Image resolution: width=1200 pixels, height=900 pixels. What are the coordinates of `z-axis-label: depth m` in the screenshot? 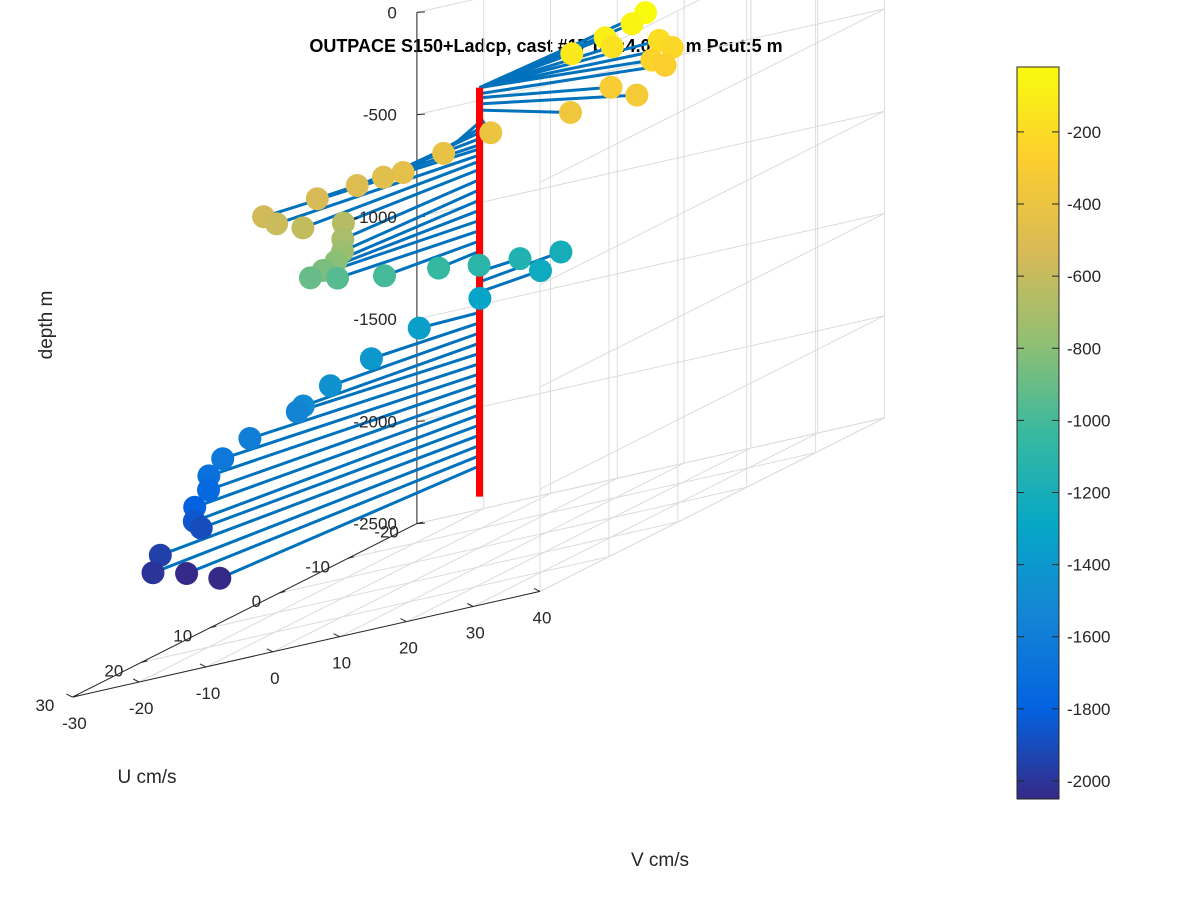 It's located at (46, 325).